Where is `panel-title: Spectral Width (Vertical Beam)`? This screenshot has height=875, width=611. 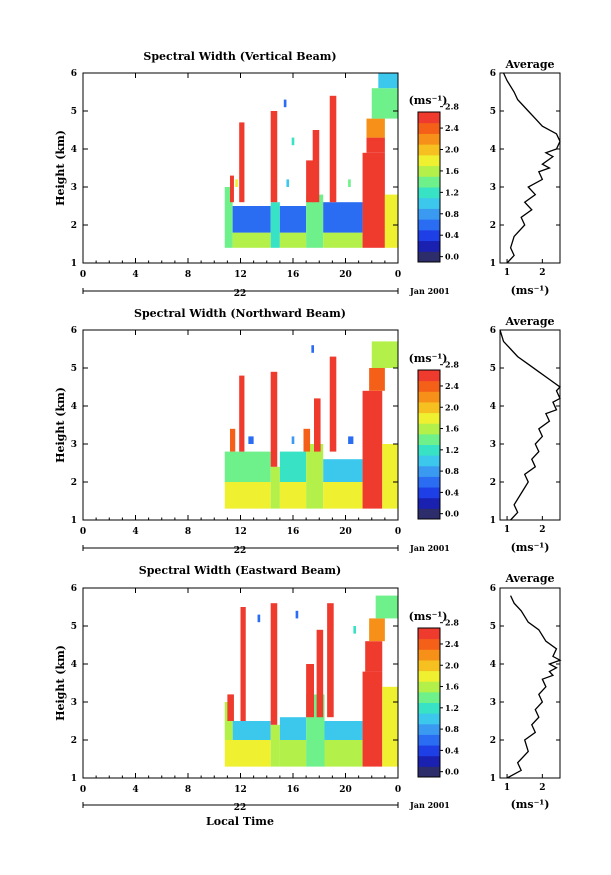 panel-title: Spectral Width (Vertical Beam) is located at coordinates (239, 56).